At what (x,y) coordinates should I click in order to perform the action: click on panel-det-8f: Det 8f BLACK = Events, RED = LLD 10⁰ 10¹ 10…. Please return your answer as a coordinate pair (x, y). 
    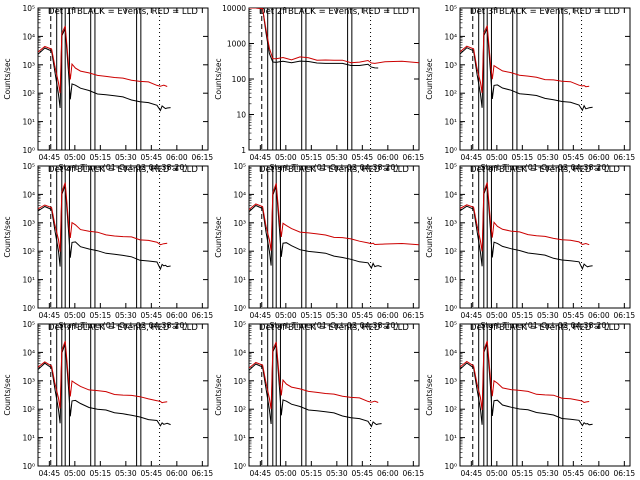
    Looking at the image, I should click on (319, 400).